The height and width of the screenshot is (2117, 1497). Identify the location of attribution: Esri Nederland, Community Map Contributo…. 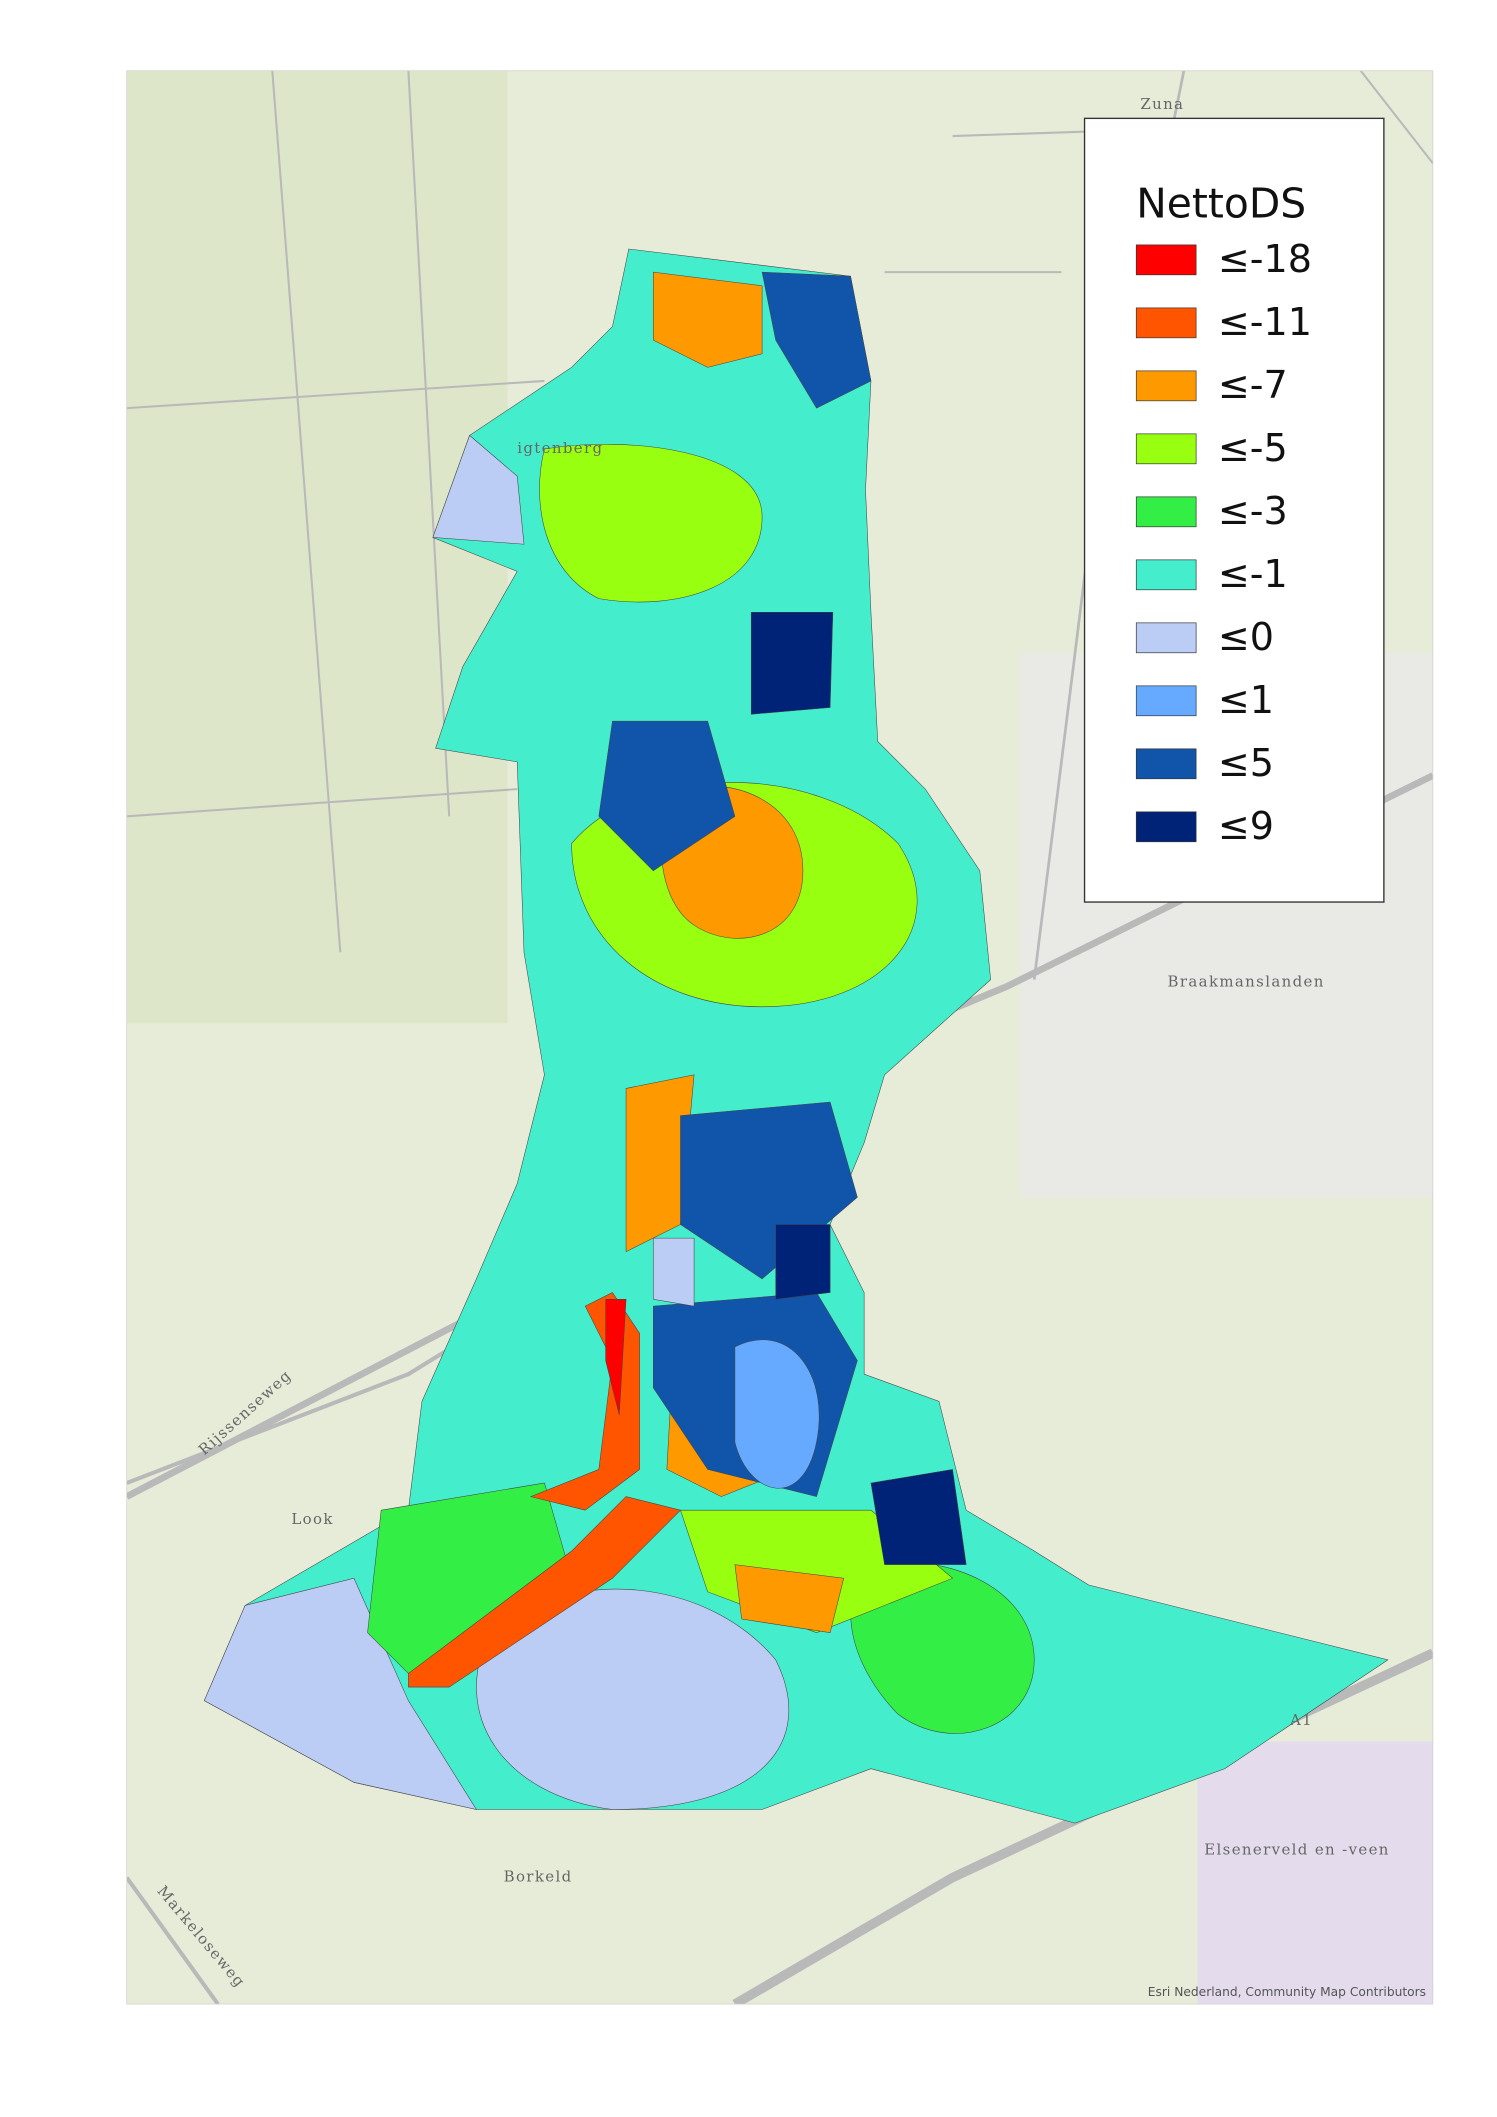
(1287, 1992).